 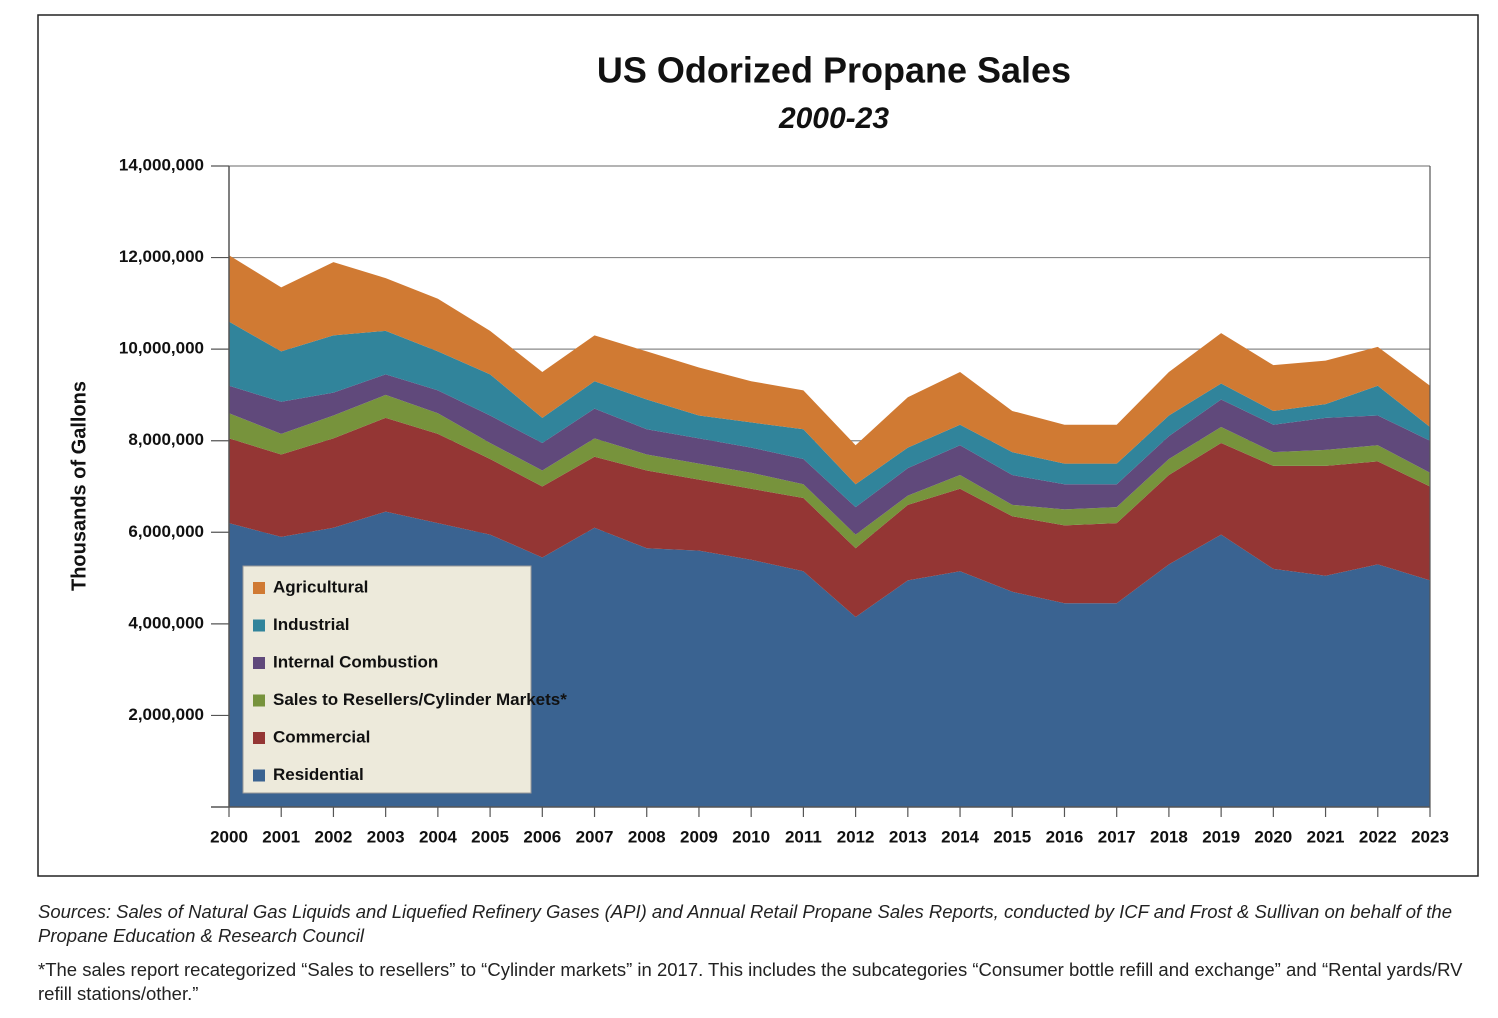 What do you see at coordinates (161, 164) in the screenshot?
I see `y-tick-label: 14,000,000` at bounding box center [161, 164].